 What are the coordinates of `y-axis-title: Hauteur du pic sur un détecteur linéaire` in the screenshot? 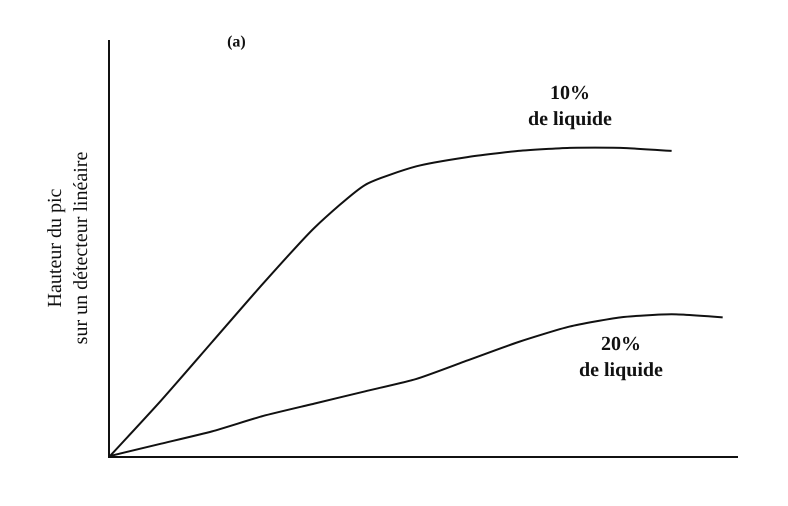 It's located at (68, 248).